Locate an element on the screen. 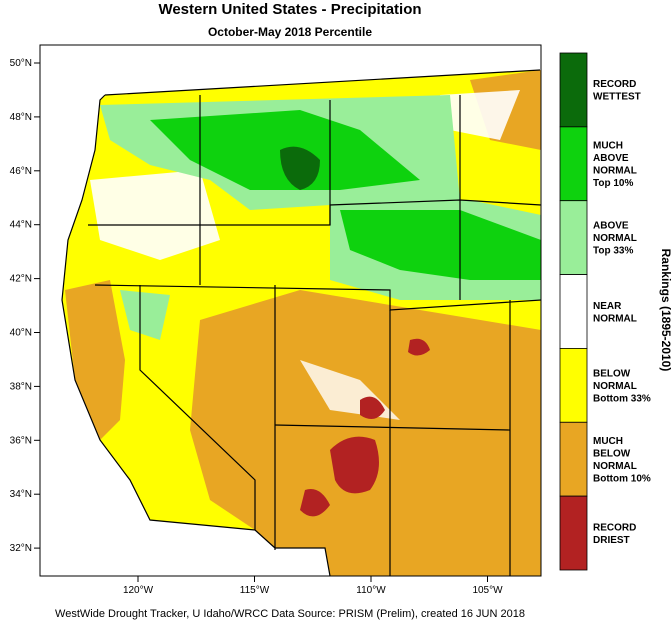 The height and width of the screenshot is (628, 671). latitude-label: 46°N is located at coordinates (21, 171).